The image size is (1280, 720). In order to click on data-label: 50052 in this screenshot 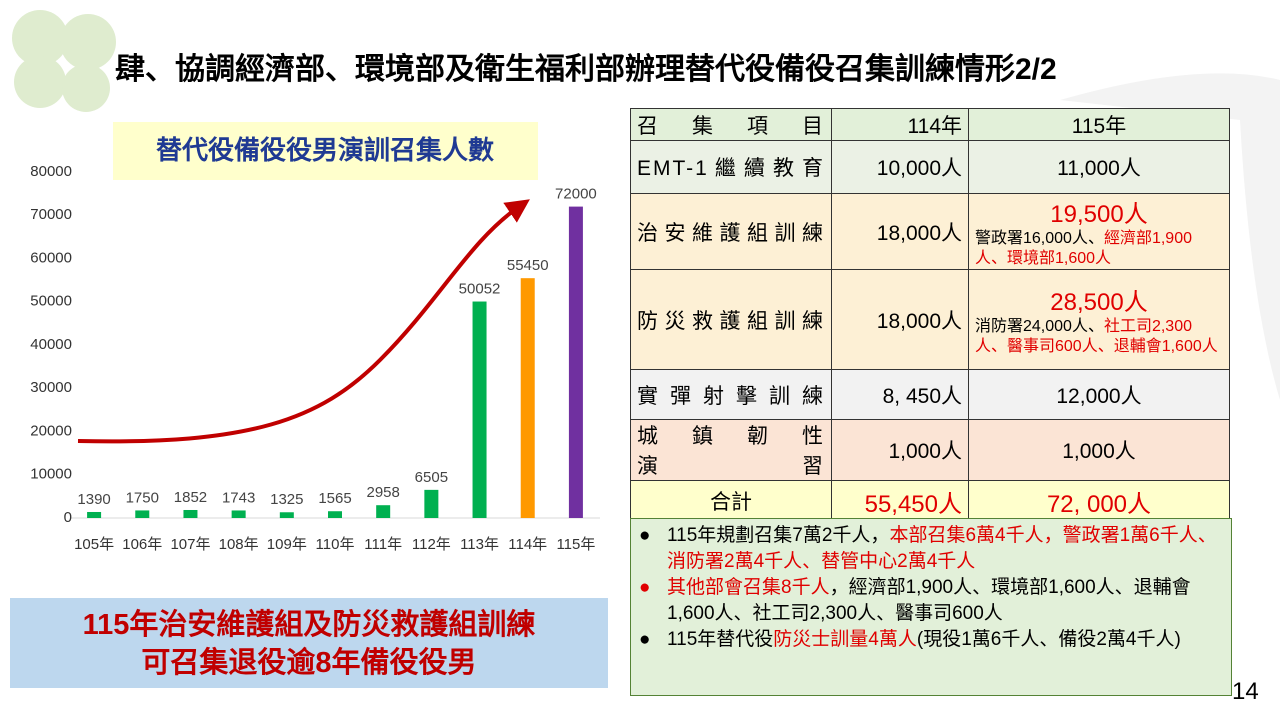, I will do `click(480, 288)`.